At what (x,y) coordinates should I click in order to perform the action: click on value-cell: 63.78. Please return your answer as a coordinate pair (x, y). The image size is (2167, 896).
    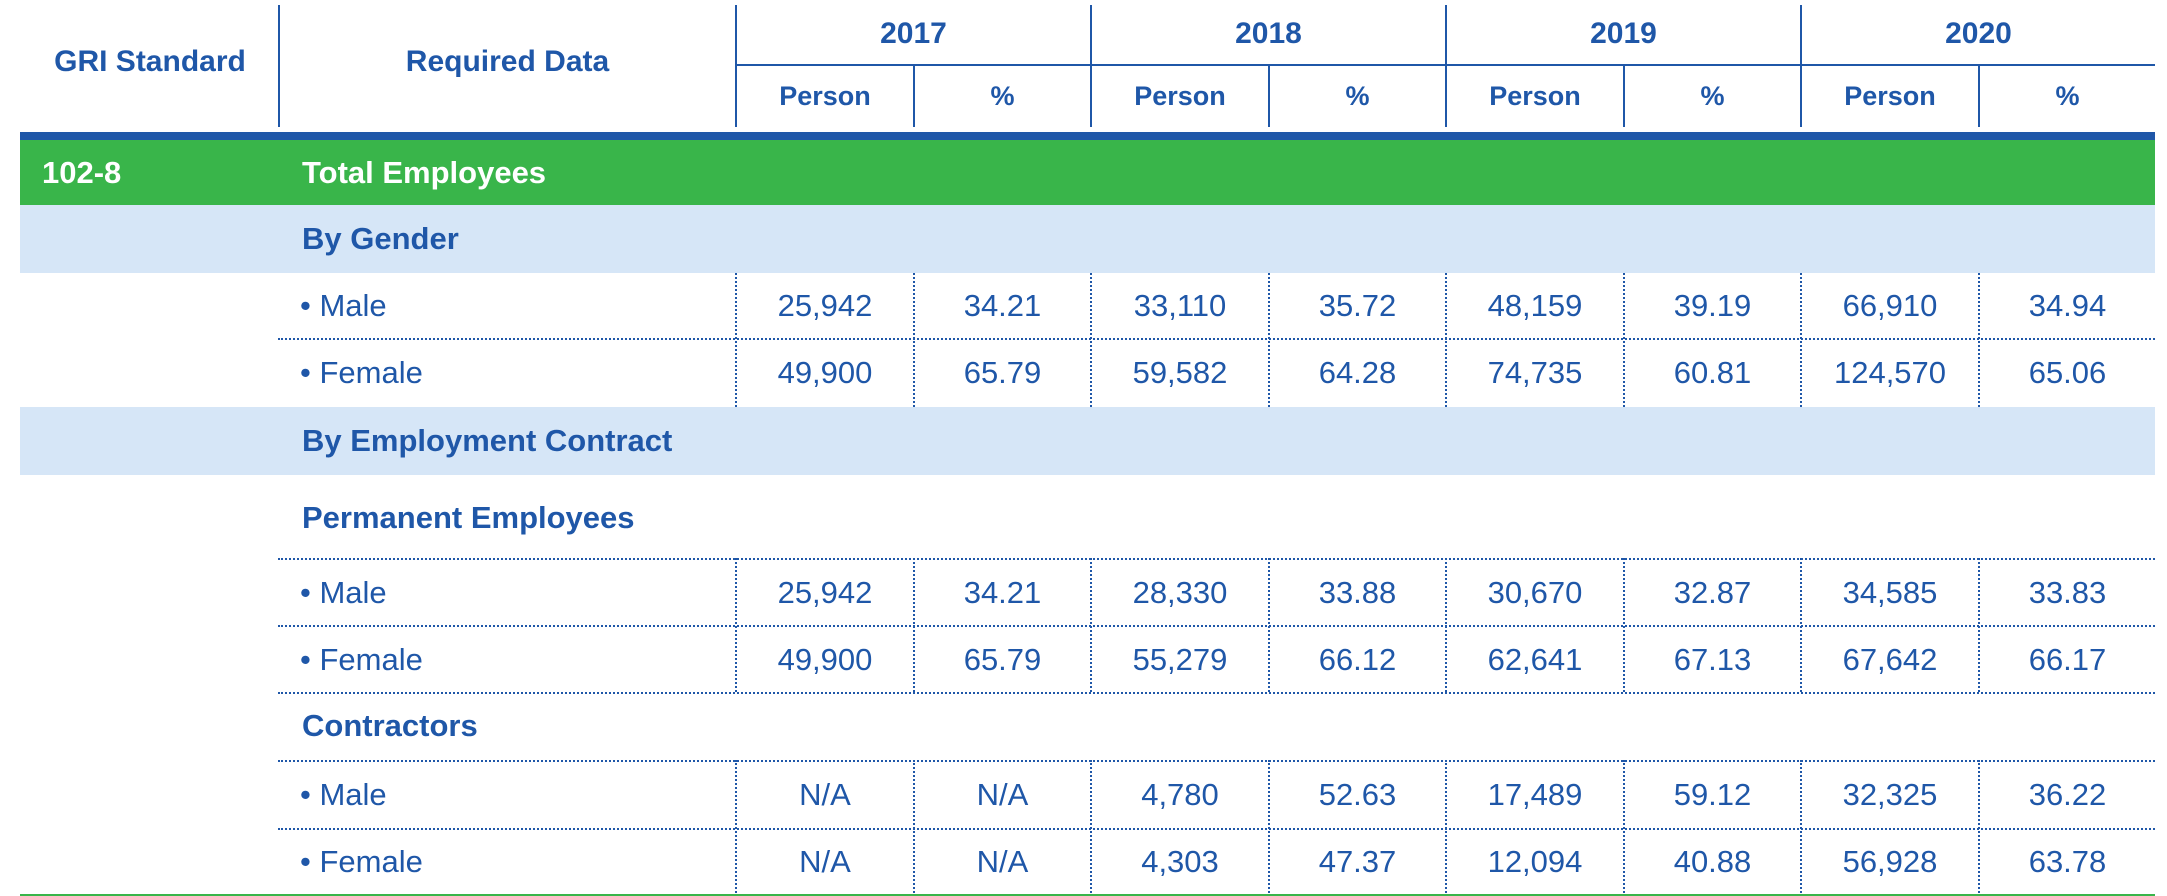
    Looking at the image, I should click on (2067, 861).